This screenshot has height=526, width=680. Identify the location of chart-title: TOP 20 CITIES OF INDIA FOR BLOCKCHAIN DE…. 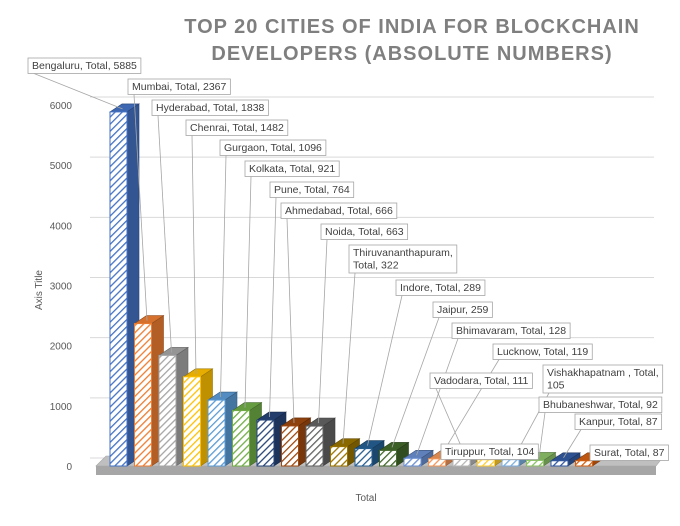
(412, 40).